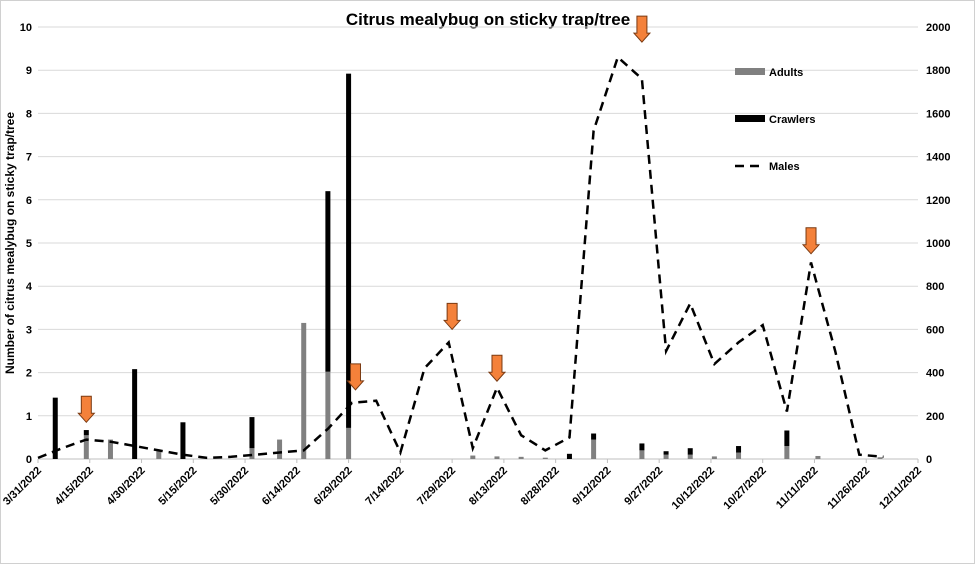 Image resolution: width=975 pixels, height=564 pixels. I want to click on left-tick-label: 0, so click(29, 460).